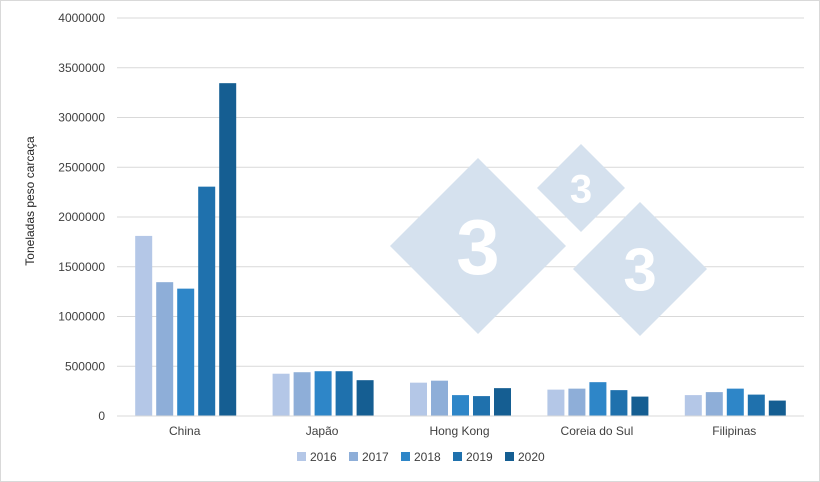 The image size is (820, 482). I want to click on legend-item: 2020, so click(525, 457).